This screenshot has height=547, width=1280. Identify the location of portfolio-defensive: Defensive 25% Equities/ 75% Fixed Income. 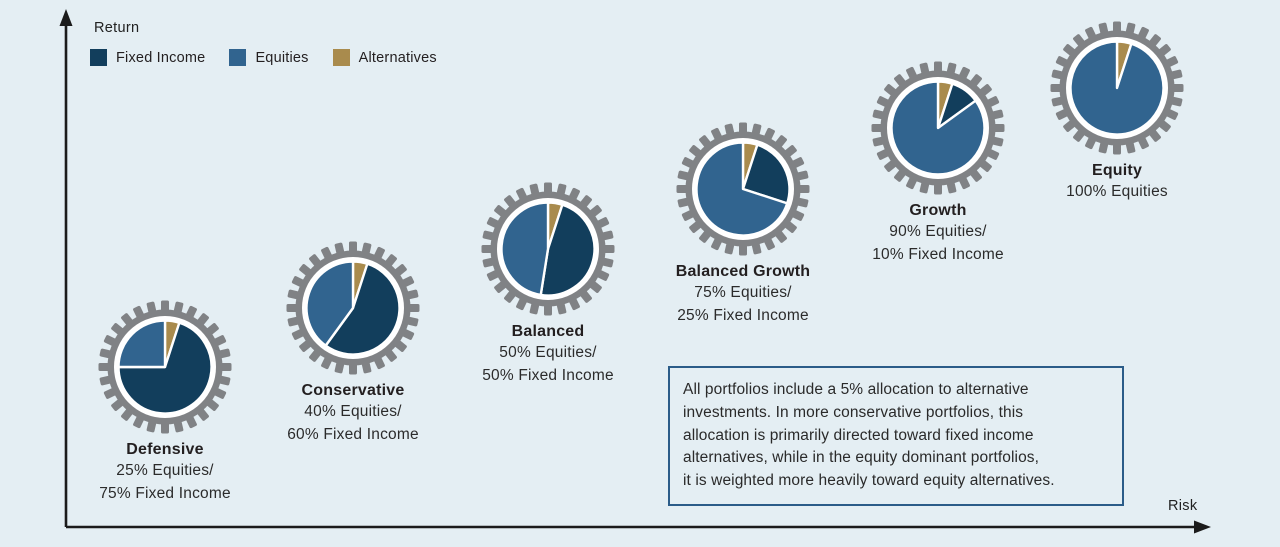
(165, 401).